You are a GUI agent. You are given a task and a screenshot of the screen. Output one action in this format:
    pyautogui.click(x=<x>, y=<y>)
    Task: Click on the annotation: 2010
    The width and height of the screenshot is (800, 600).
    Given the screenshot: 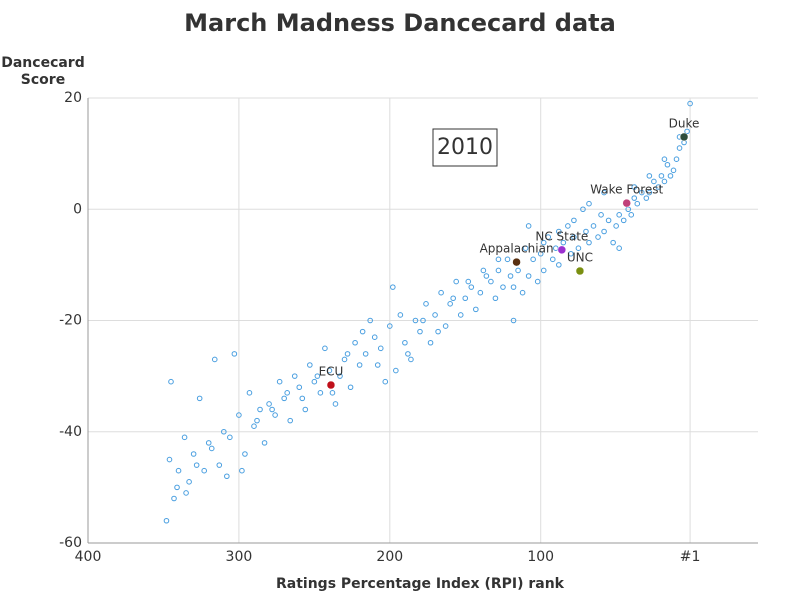 What is the action you would take?
    pyautogui.click(x=465, y=147)
    